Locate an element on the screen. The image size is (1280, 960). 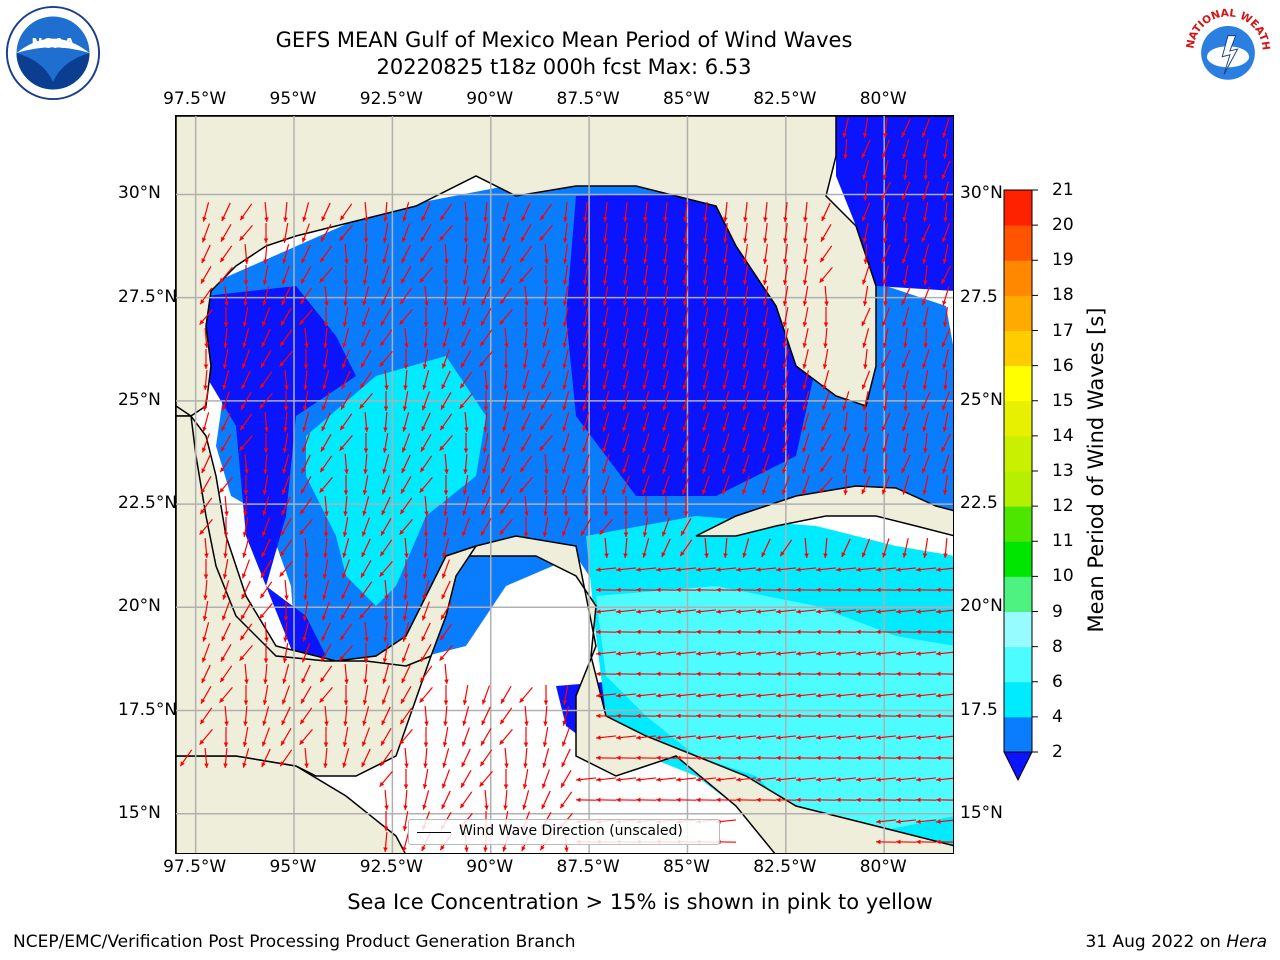
noaa-logo: NOAA is located at coordinates (53, 53).